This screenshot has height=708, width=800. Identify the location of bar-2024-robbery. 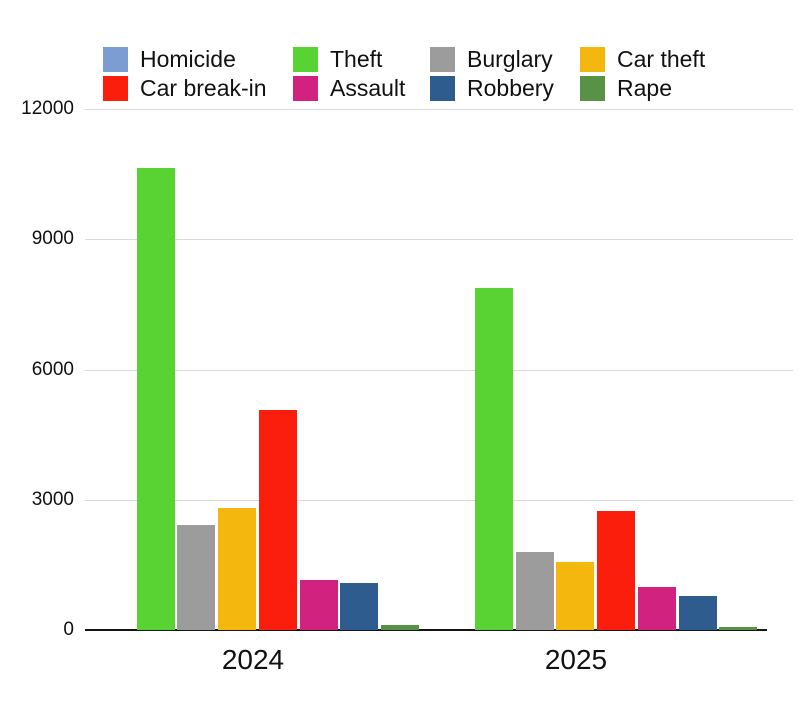
(359, 606).